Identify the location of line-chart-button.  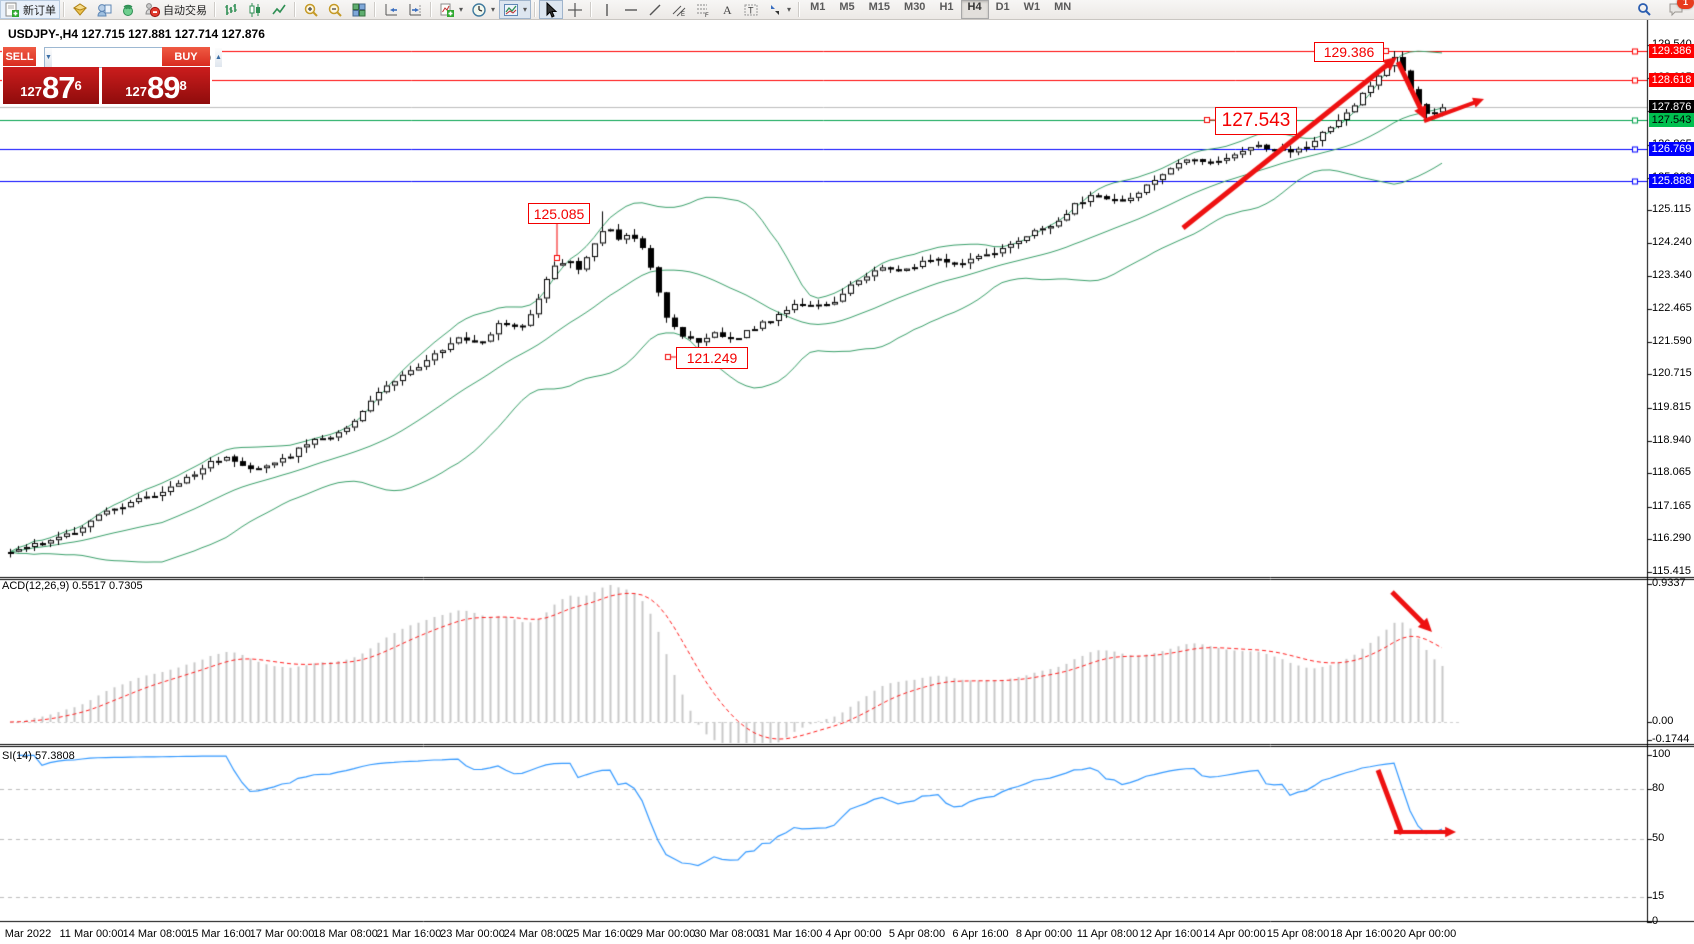
(279, 9).